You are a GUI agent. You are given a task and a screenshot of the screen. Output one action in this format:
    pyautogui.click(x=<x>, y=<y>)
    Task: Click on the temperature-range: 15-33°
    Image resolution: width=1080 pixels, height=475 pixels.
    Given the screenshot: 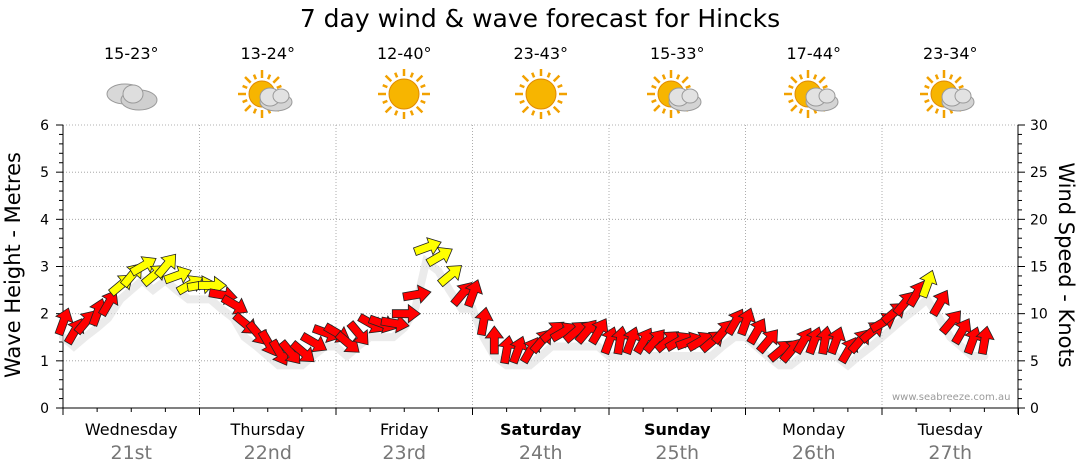 What is the action you would take?
    pyautogui.click(x=677, y=53)
    